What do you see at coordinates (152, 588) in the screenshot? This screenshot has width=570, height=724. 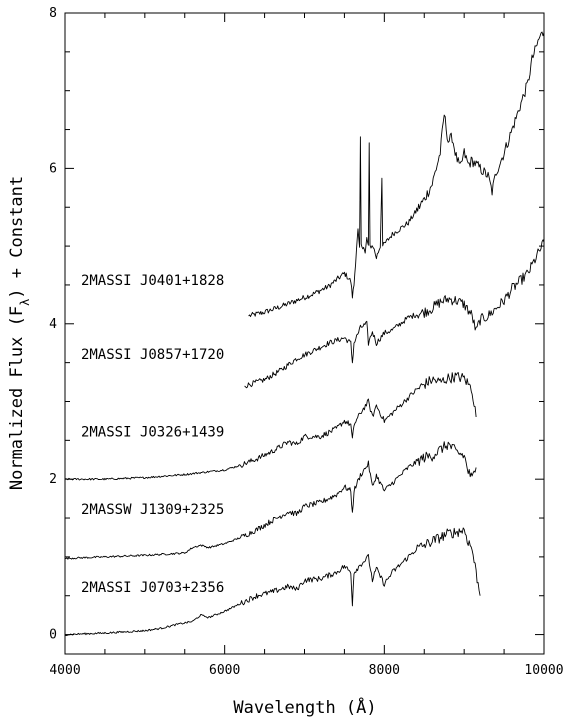 I see `spectrum-label-5: 2MASSI J0703+2356` at bounding box center [152, 588].